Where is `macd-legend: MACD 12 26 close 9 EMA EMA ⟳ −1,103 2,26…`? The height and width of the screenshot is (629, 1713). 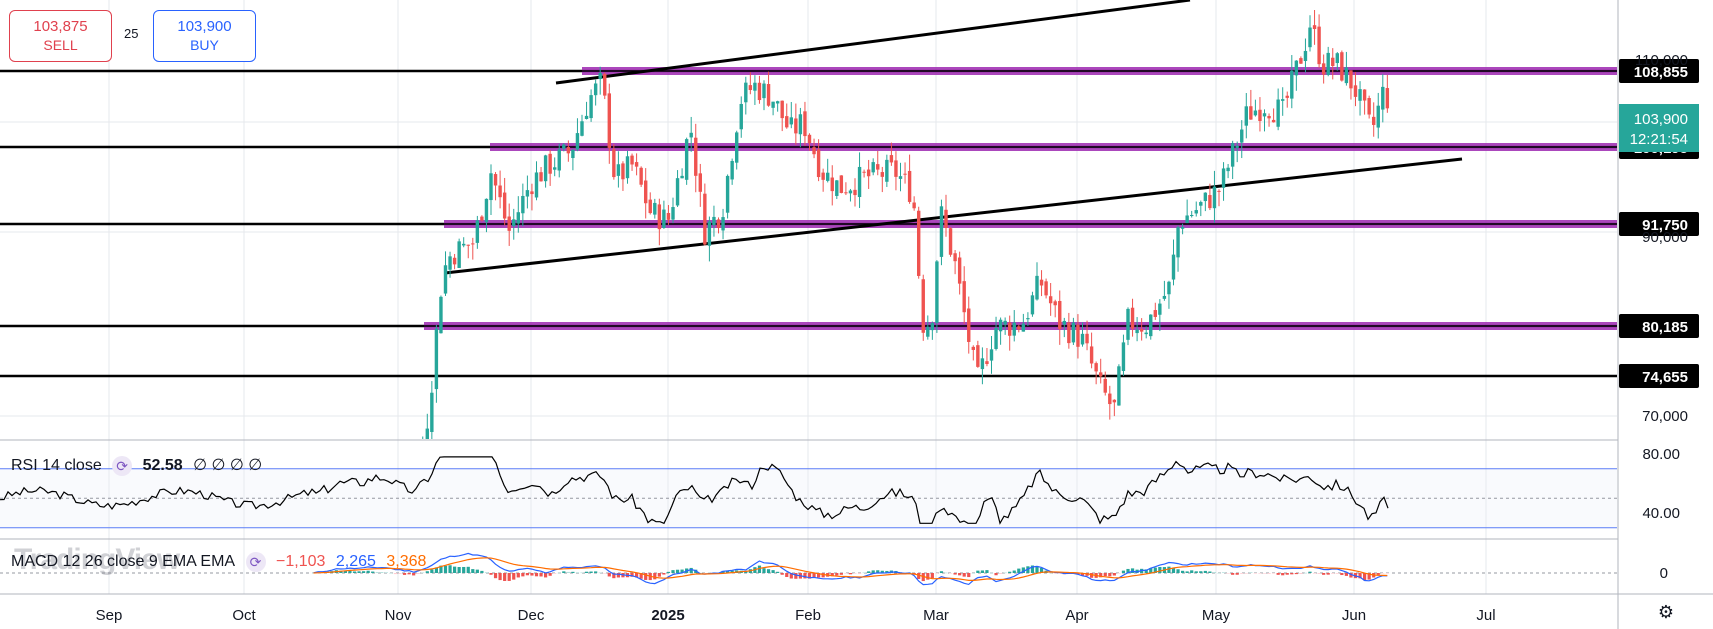
macd-legend: MACD 12 26 close 9 EMA EMA ⟳ −1,103 2,26… is located at coordinates (221, 562).